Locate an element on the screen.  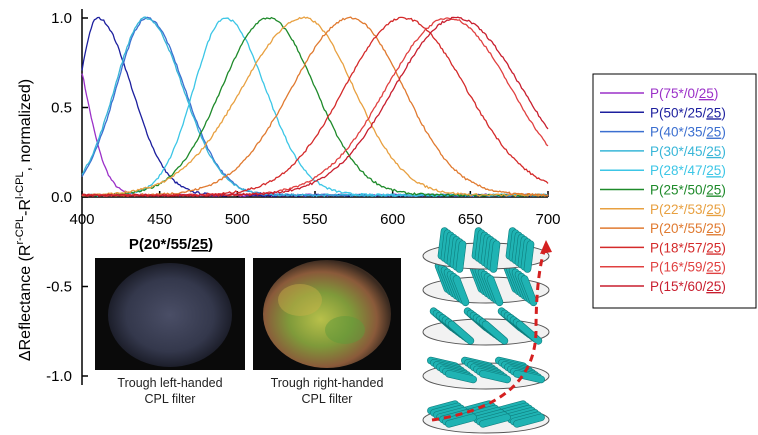
y-tick-label: -0.5 is located at coordinates (59, 287).